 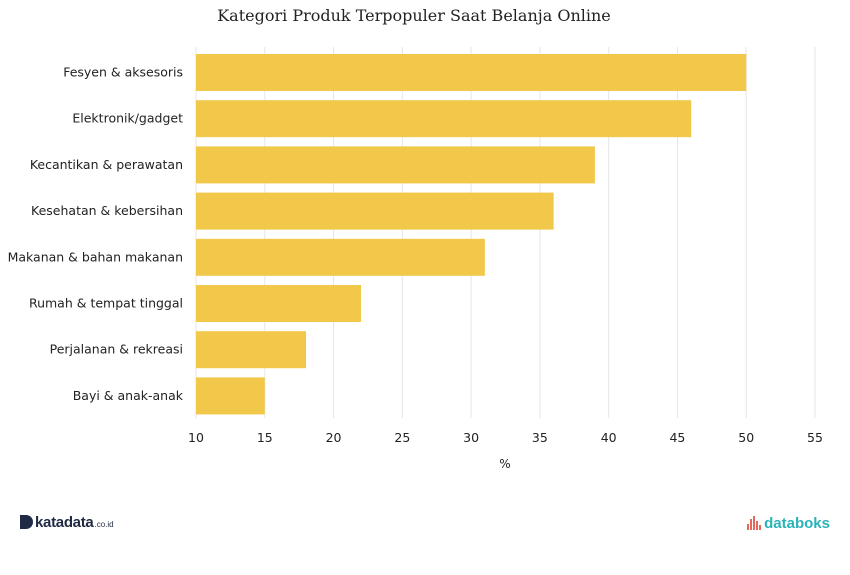 I want to click on databoks-bars-icon, so click(x=754, y=523).